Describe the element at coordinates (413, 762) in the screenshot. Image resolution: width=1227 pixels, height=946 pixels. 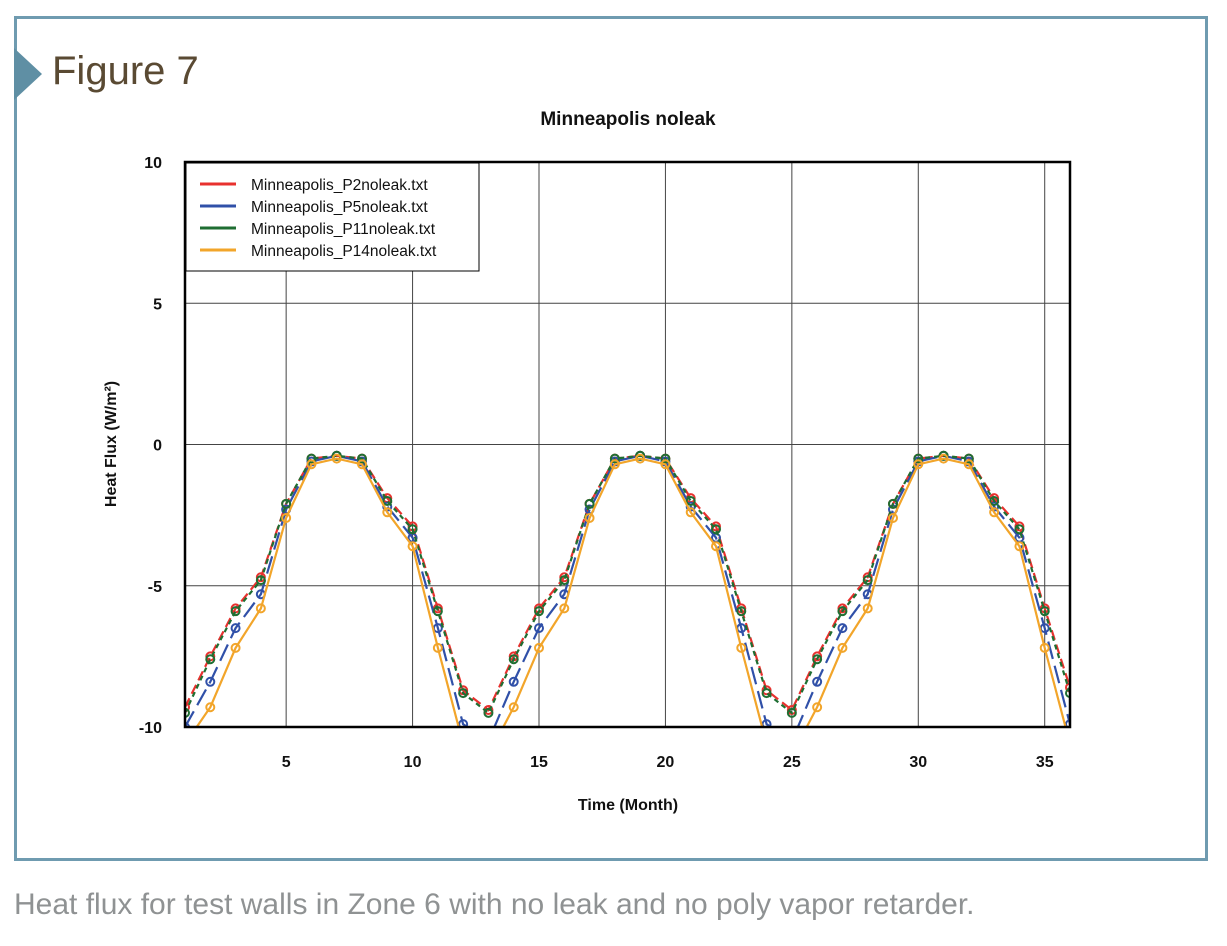
I see `x-tick-label: 10` at that location.